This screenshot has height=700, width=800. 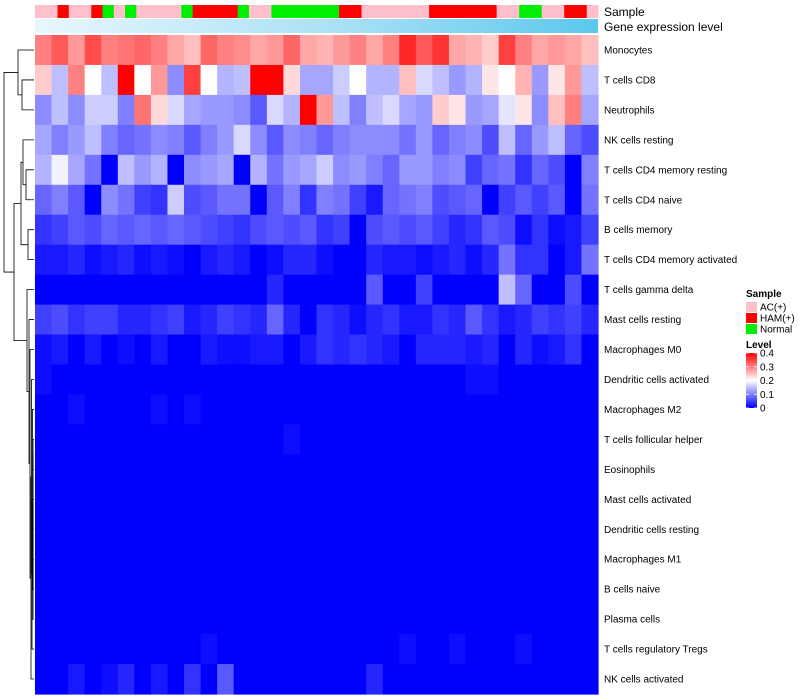 I want to click on legend-level-ticks: 0.4 0.3 0.2 0.1 0, so click(x=760, y=382).